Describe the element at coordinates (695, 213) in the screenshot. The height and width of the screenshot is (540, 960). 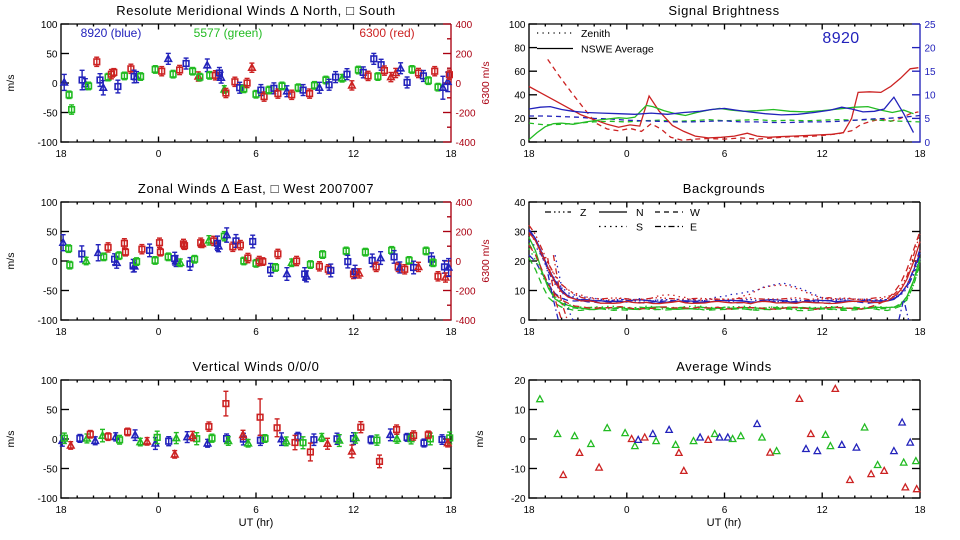
I see `svg-text: W` at that location.